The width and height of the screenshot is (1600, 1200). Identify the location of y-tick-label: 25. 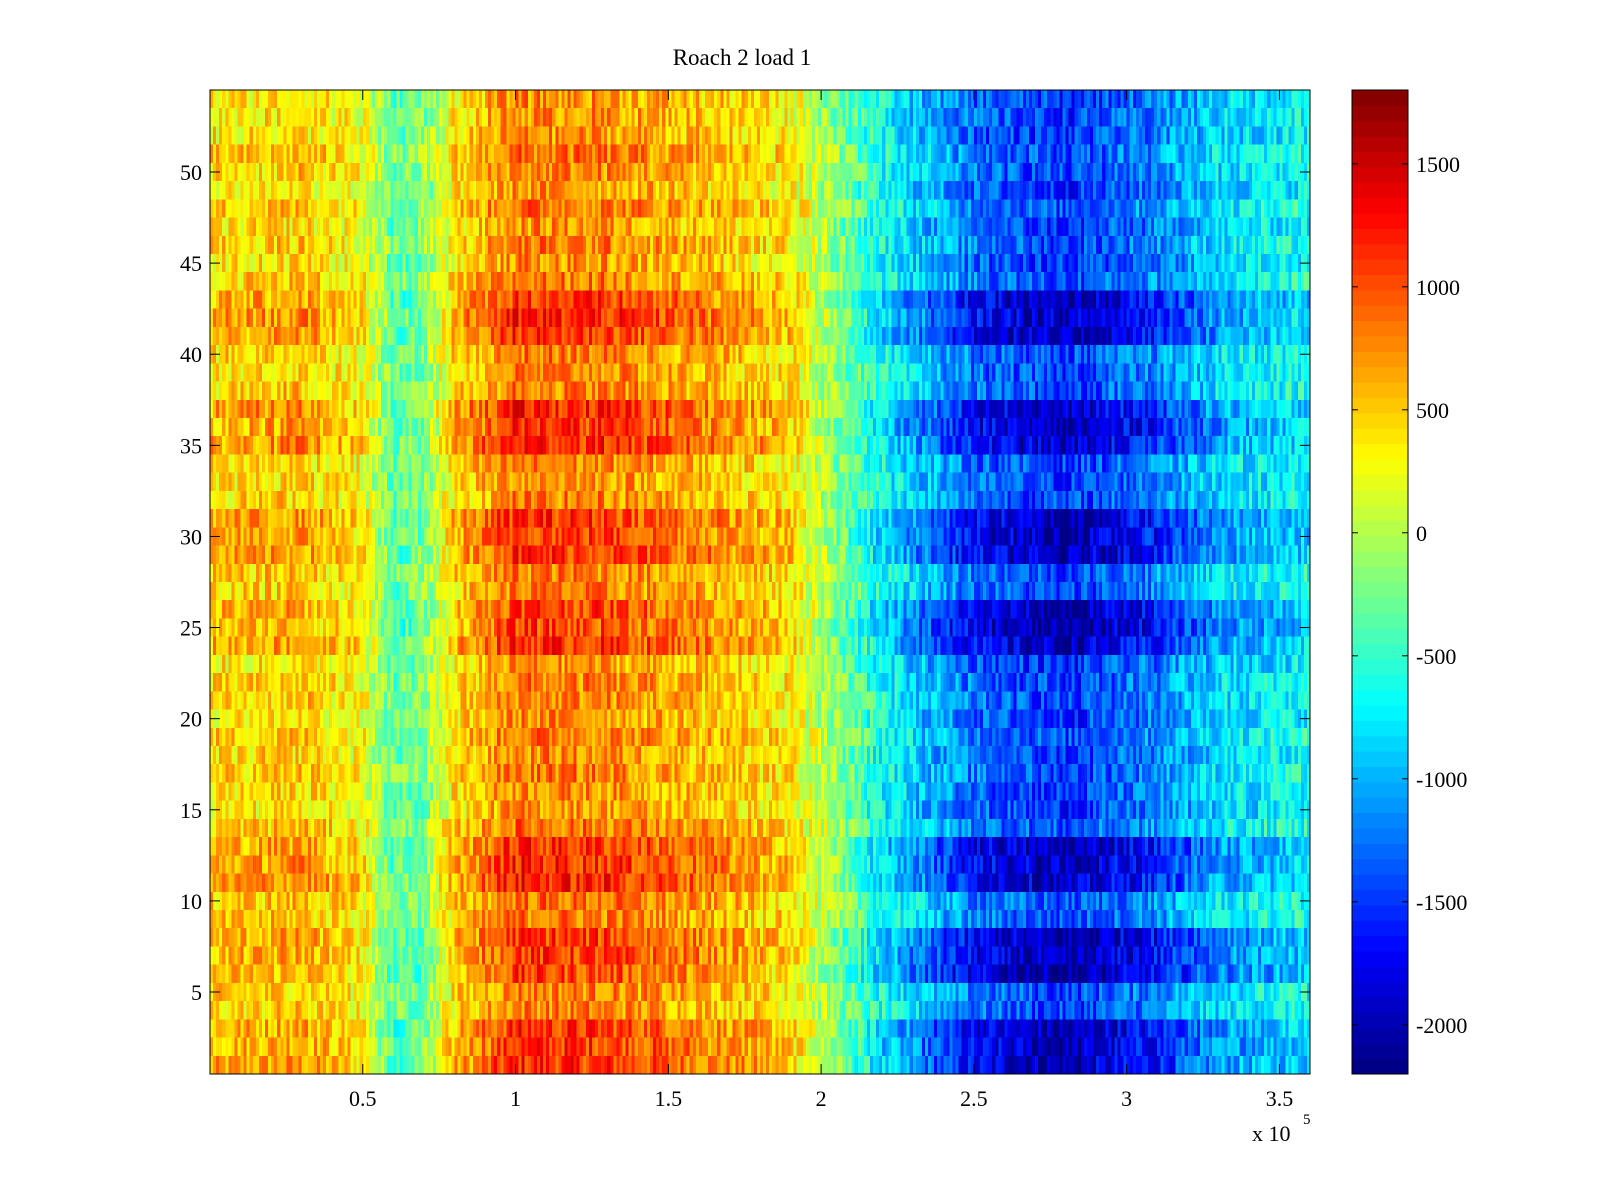
(191, 628).